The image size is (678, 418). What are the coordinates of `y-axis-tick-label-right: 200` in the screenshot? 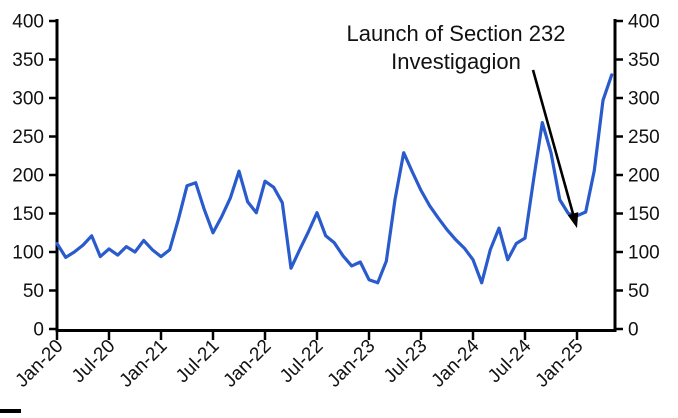 It's located at (644, 176).